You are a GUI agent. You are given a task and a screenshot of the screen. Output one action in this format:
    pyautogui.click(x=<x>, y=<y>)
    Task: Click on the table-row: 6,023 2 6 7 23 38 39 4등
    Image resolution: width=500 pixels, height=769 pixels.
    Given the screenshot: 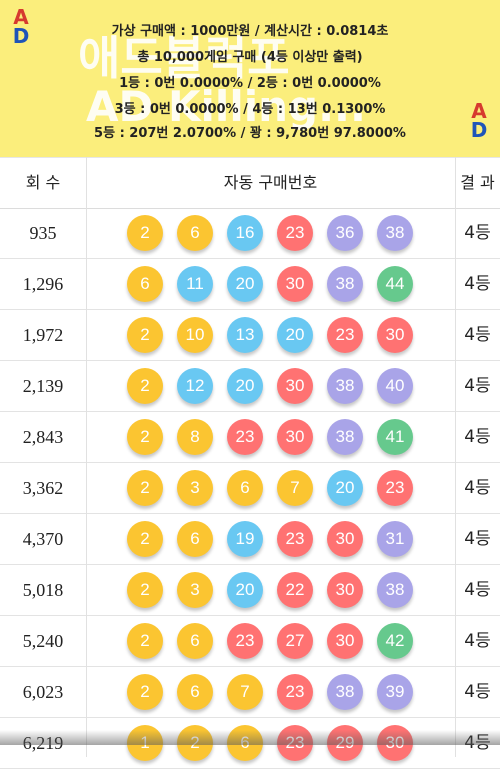 What is the action you would take?
    pyautogui.click(x=250, y=692)
    